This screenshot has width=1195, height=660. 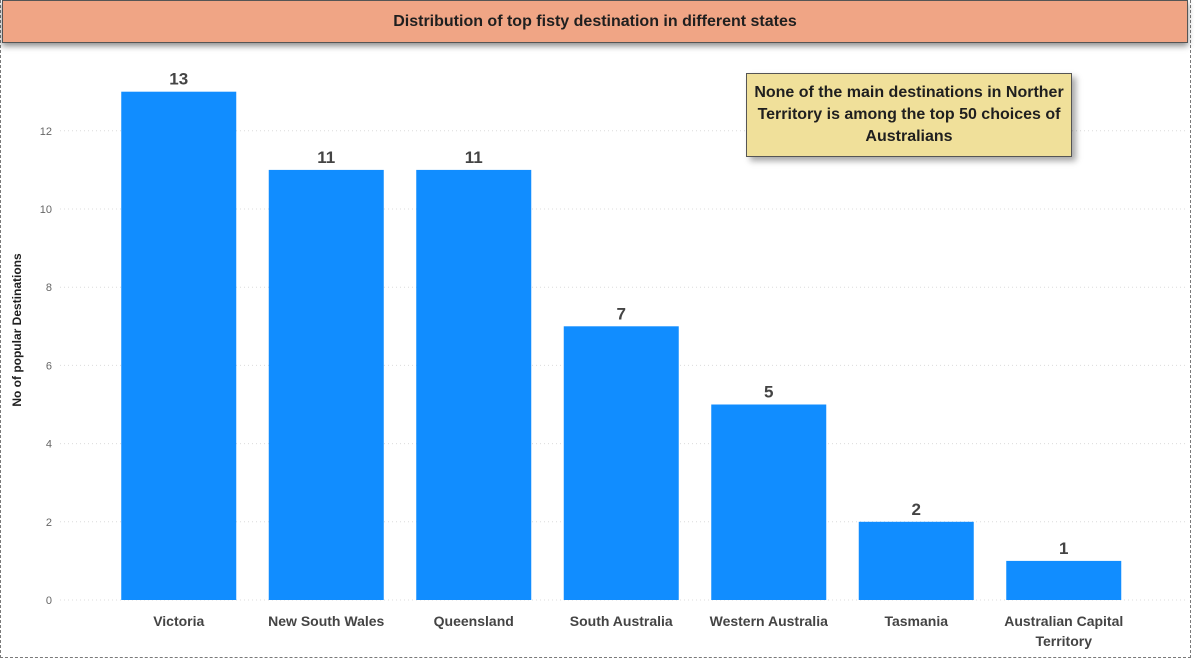 What do you see at coordinates (1063, 631) in the screenshot?
I see `x-tick-label: Australian Capital Territory` at bounding box center [1063, 631].